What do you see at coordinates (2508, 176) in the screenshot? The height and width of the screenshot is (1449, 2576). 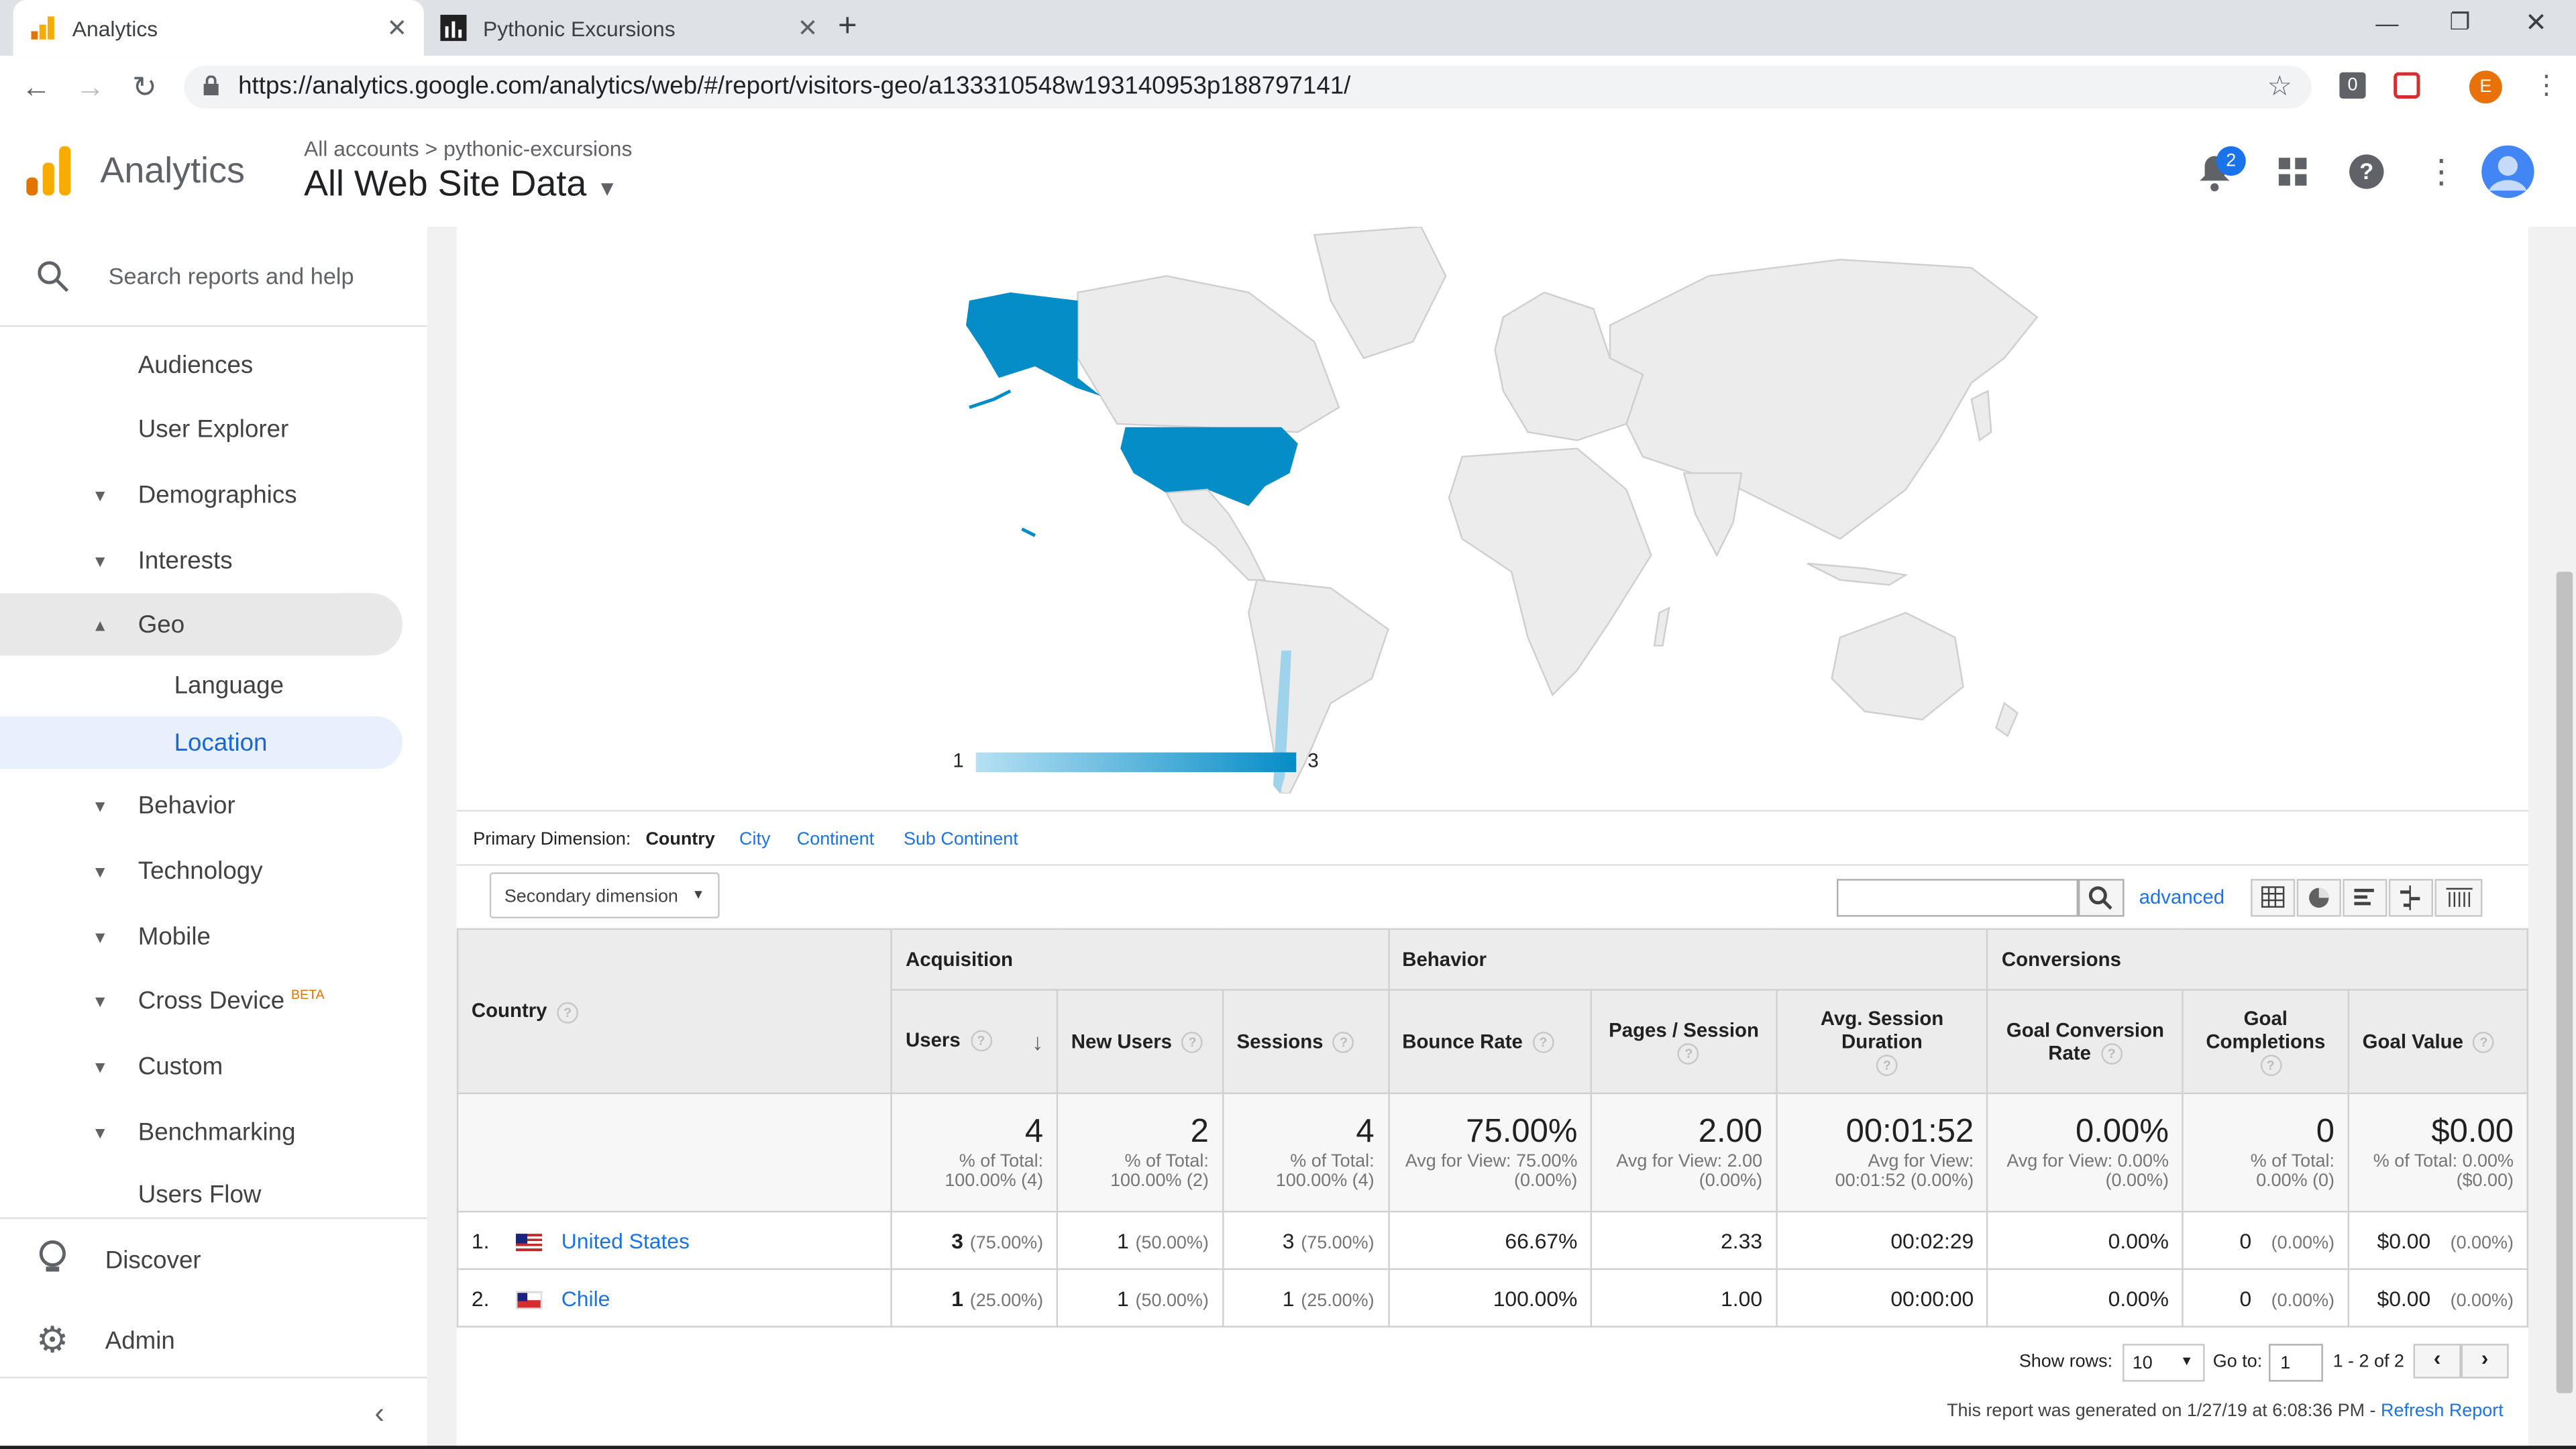 I see `user-avatar-icon` at bounding box center [2508, 176].